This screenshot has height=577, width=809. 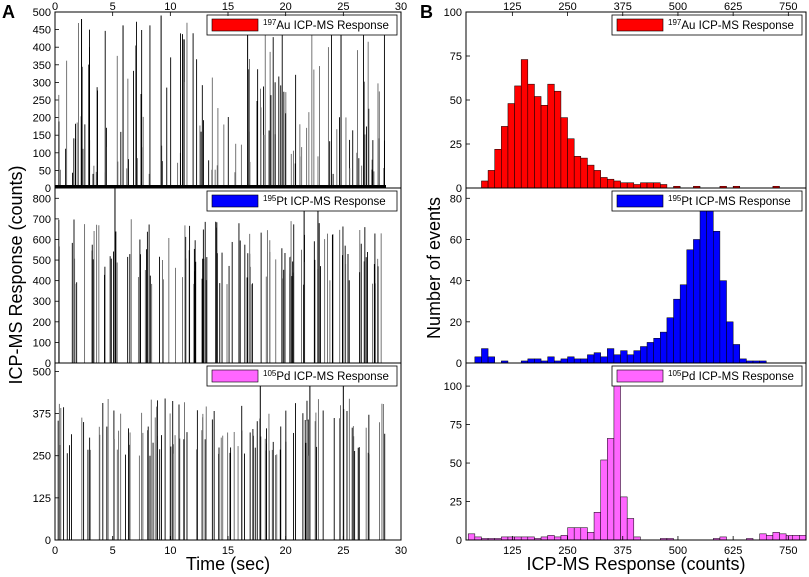 I want to click on b-pd-legend-label: 105Pd ICP-MS Response, so click(x=731, y=376).